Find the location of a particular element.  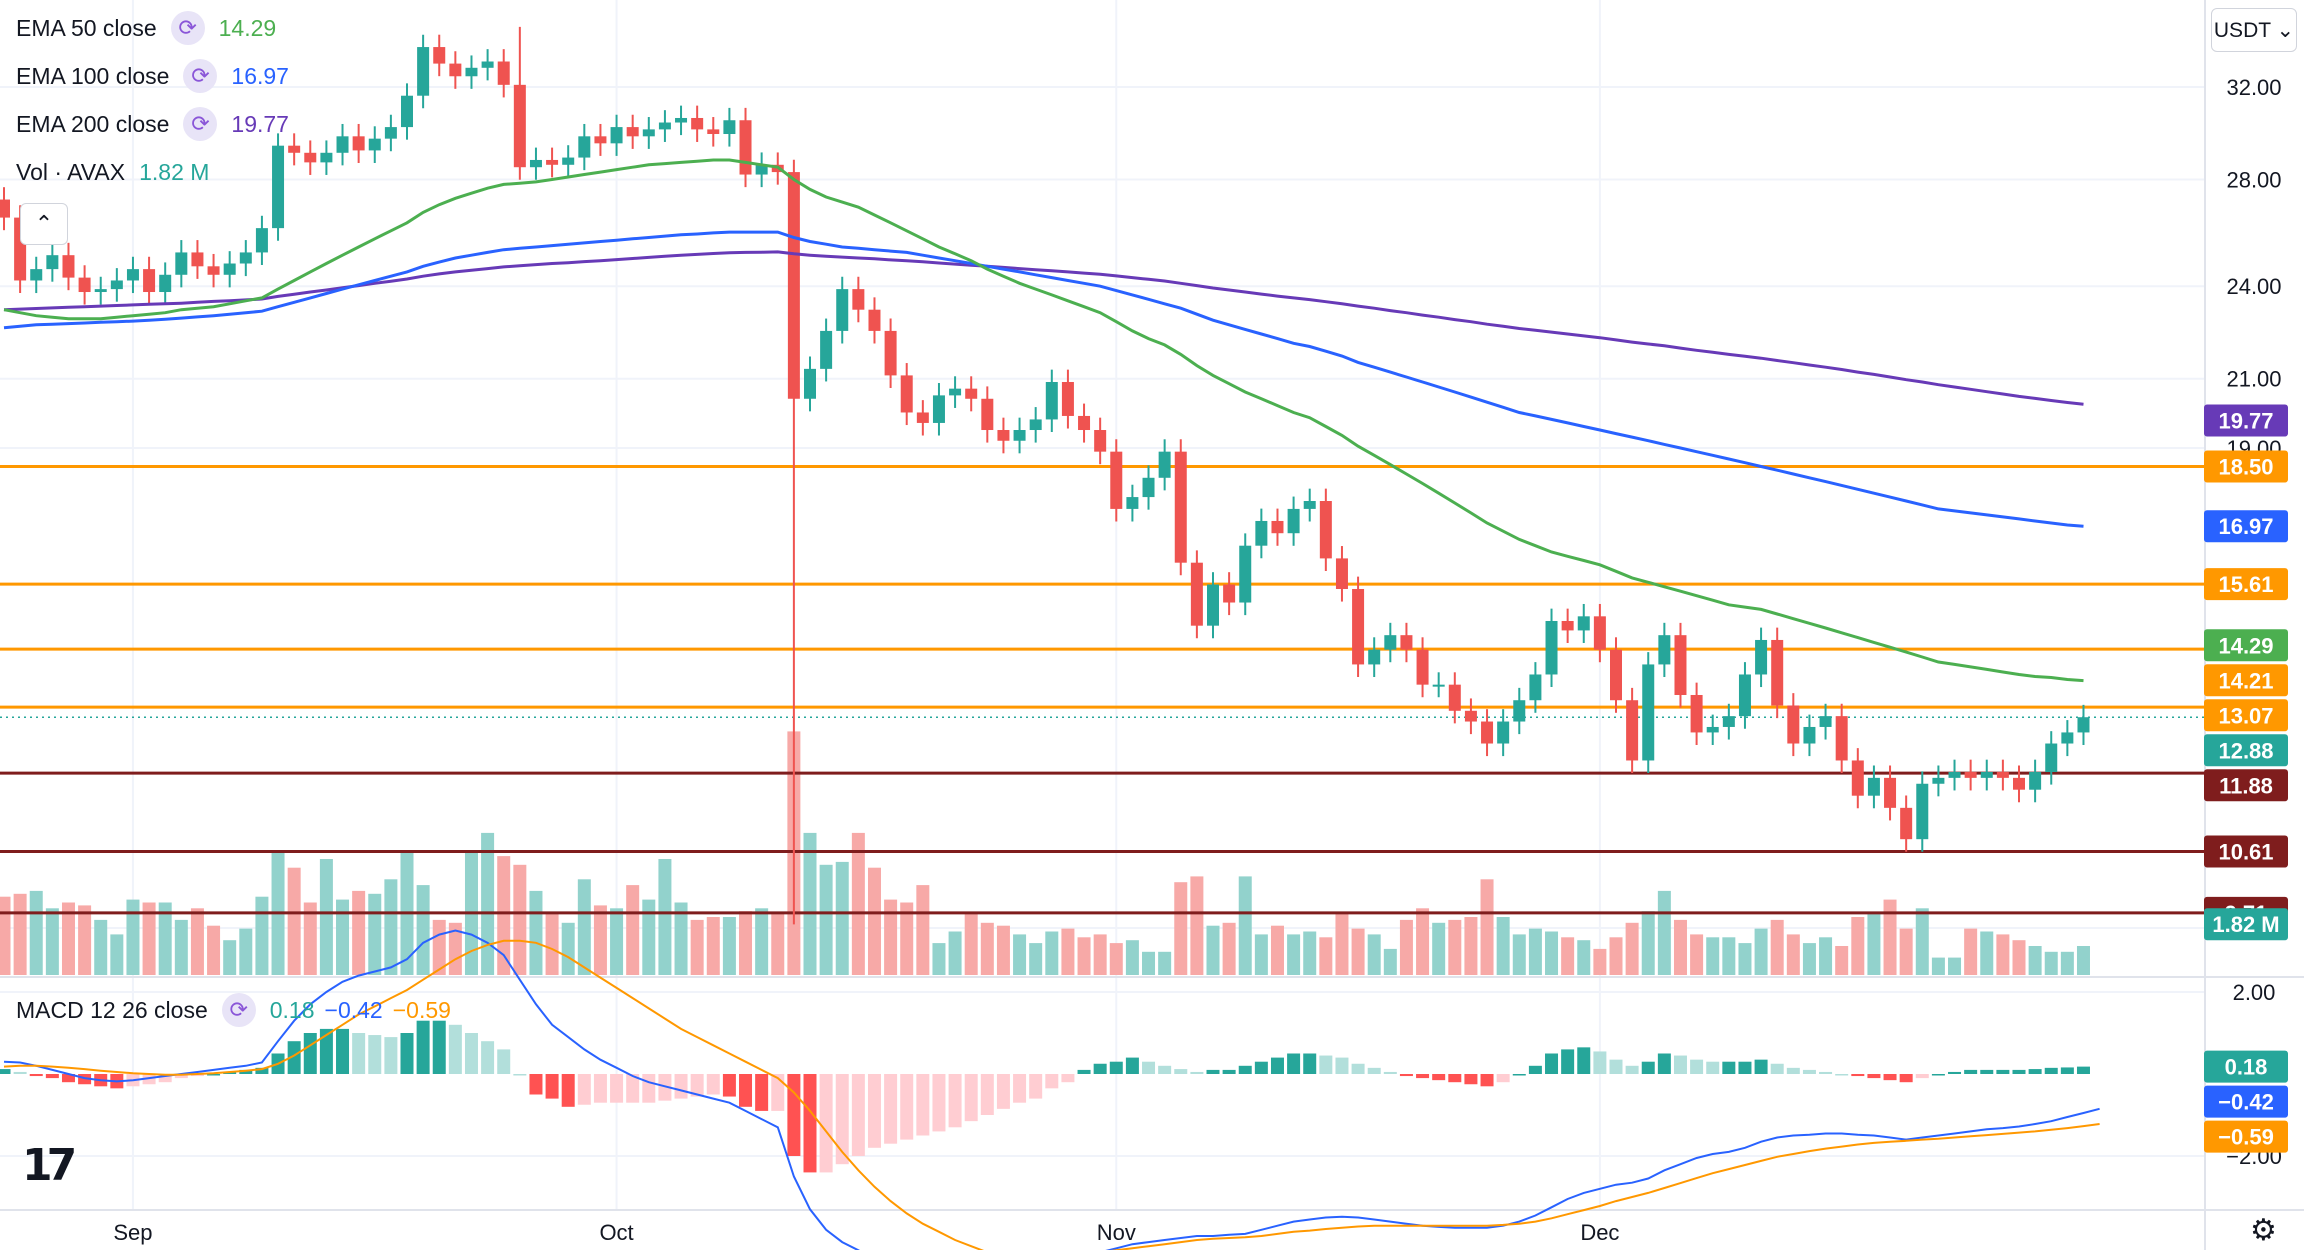

volume-badge-bg is located at coordinates (2246, 924).